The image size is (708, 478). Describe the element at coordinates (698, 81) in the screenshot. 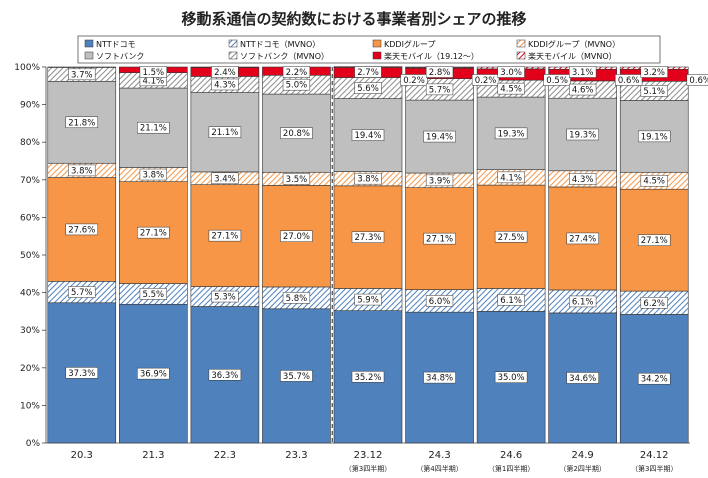

I see `data-label: 0.6%` at that location.